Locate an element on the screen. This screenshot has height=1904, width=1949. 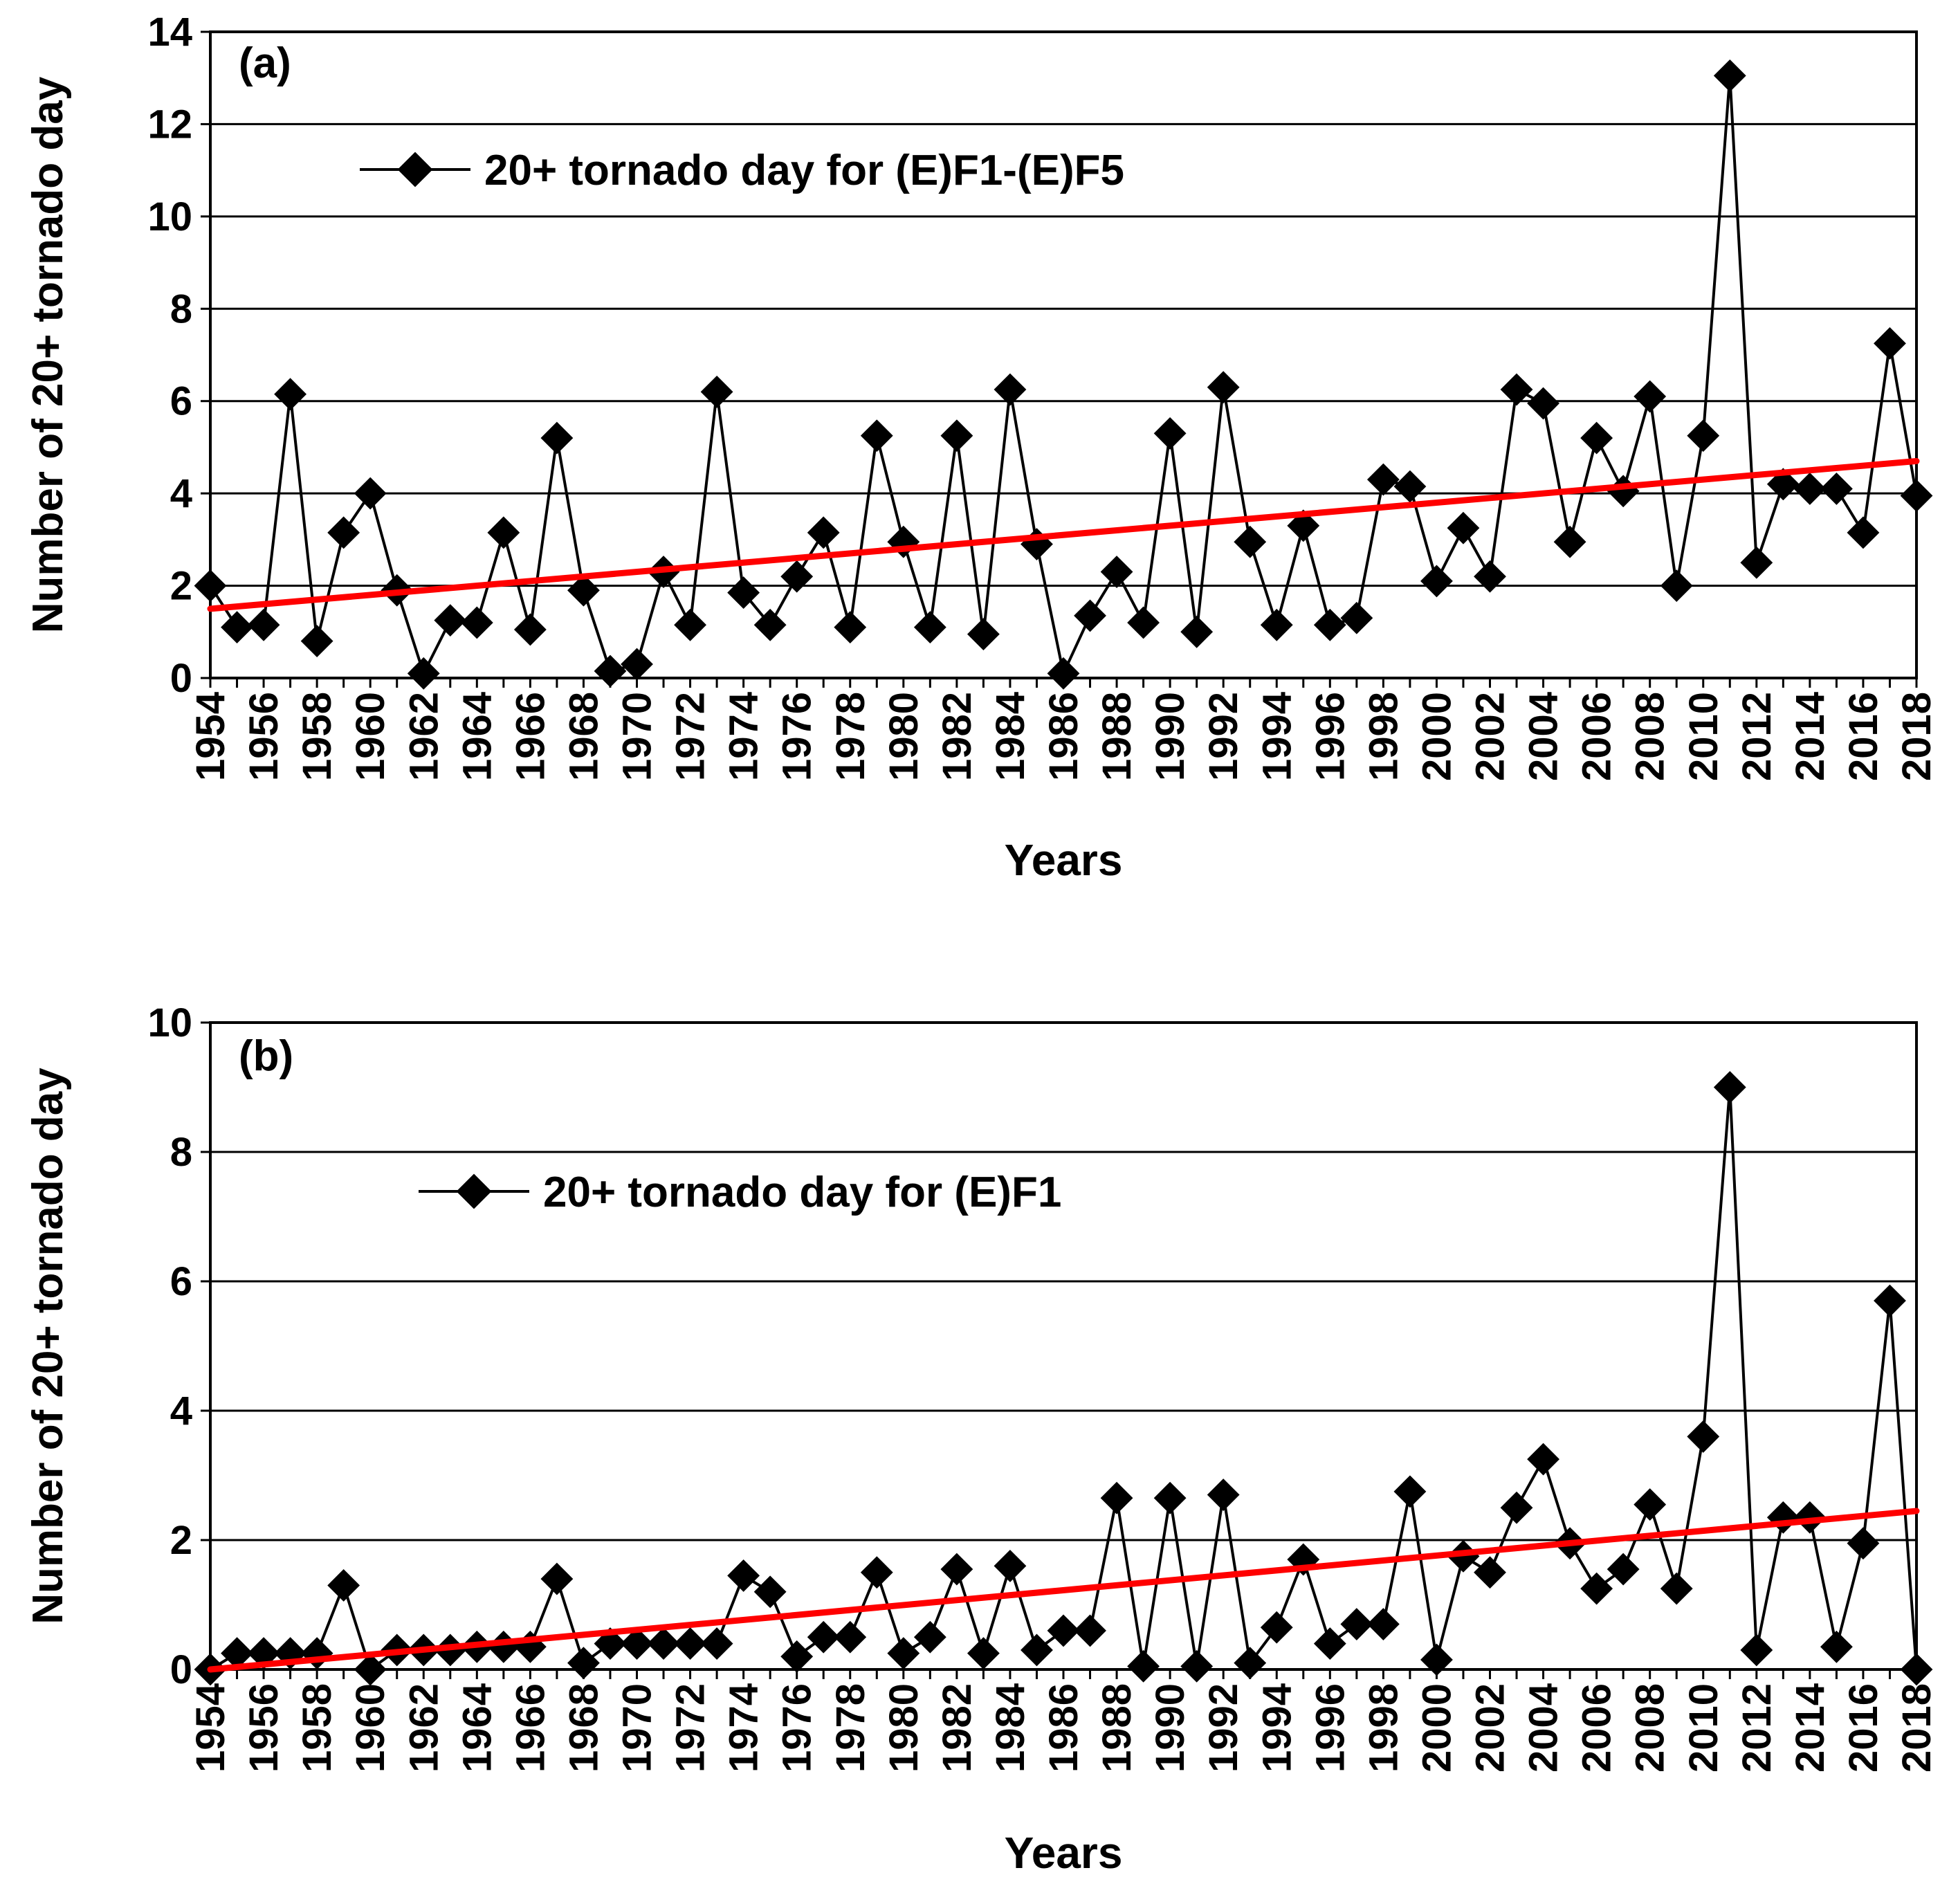
y-tick-label: 10 is located at coordinates (169, 1022).